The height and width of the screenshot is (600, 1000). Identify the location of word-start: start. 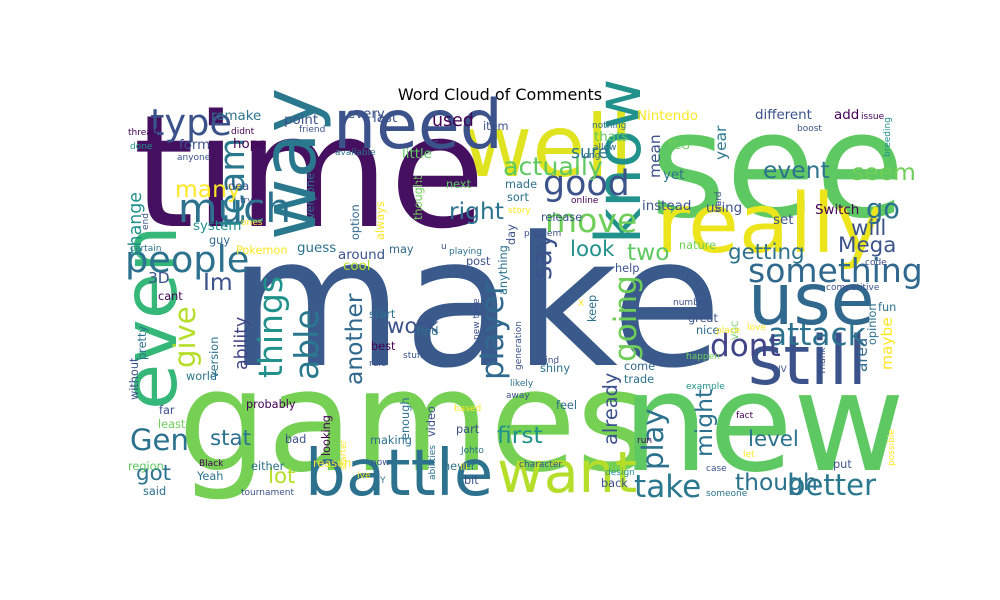
(382, 314).